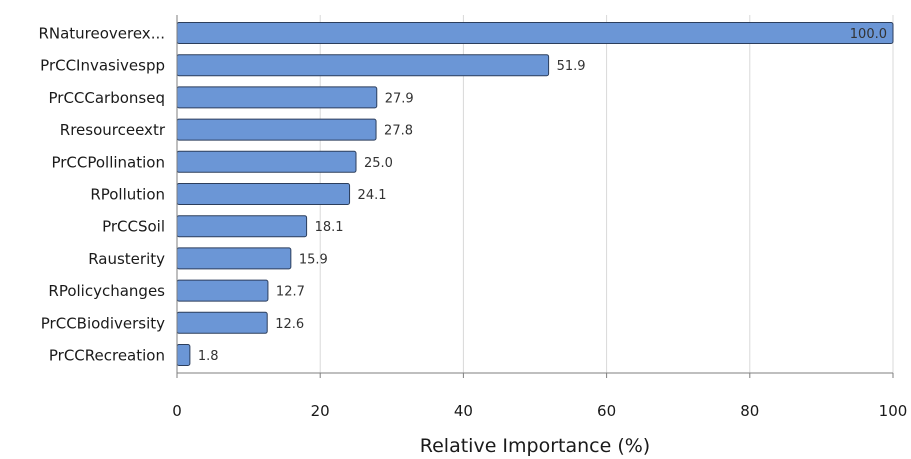 The height and width of the screenshot is (459, 911). I want to click on category-label: PrCCBiodiversity, so click(103, 323).